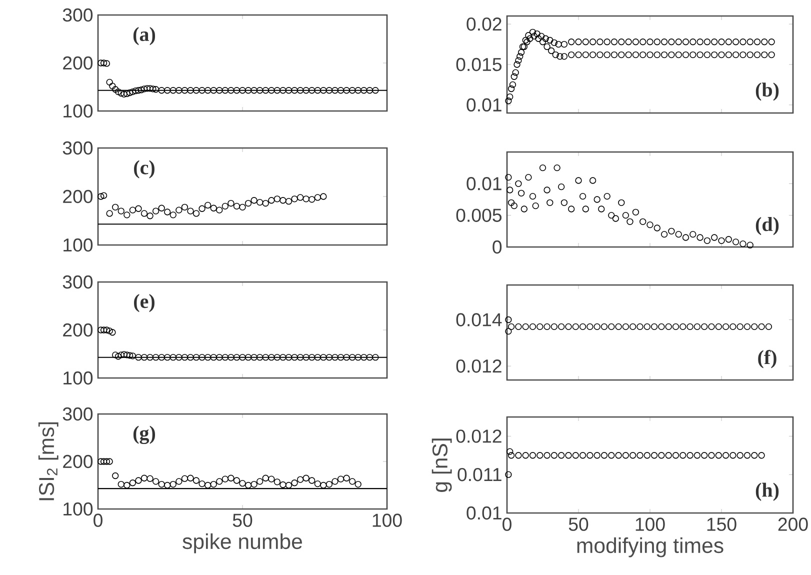  I want to click on y-tick-label: 0, so click(497, 247).